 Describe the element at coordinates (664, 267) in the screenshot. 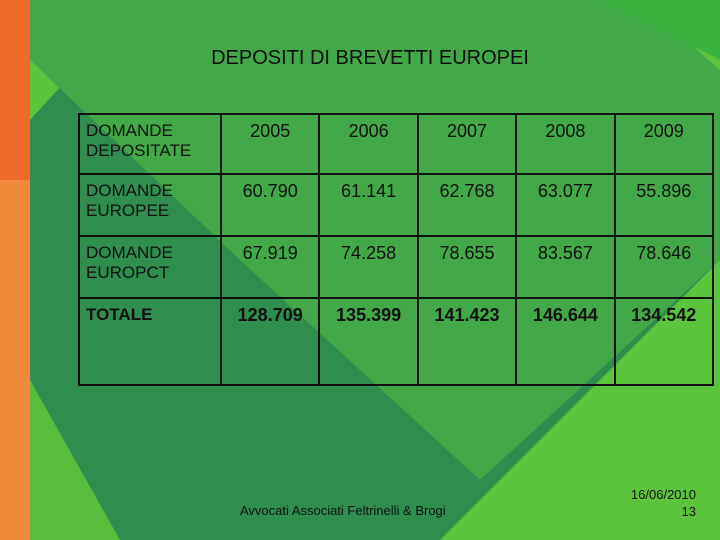

I see `table-cell: 78.646` at that location.